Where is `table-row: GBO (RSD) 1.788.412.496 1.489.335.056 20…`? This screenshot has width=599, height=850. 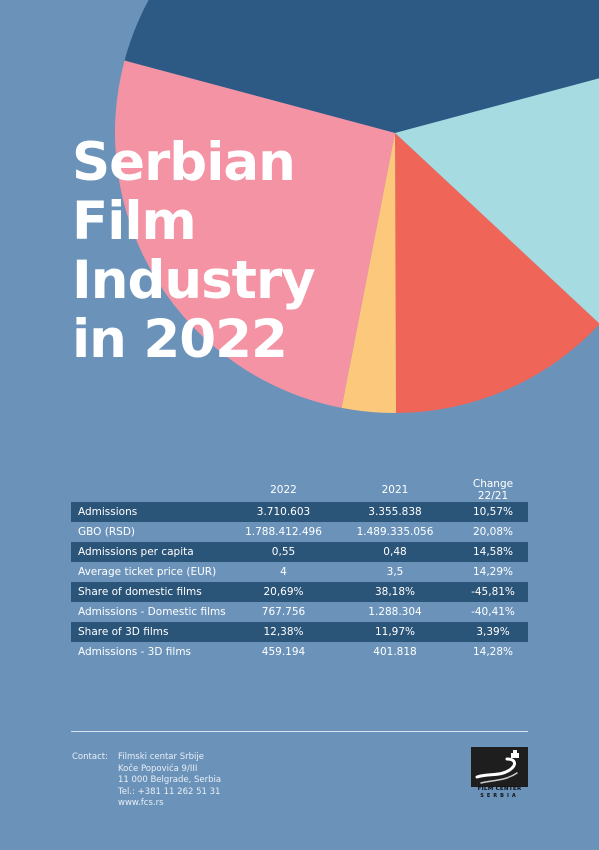
table-row: GBO (RSD) 1.788.412.496 1.489.335.056 20… is located at coordinates (299, 532).